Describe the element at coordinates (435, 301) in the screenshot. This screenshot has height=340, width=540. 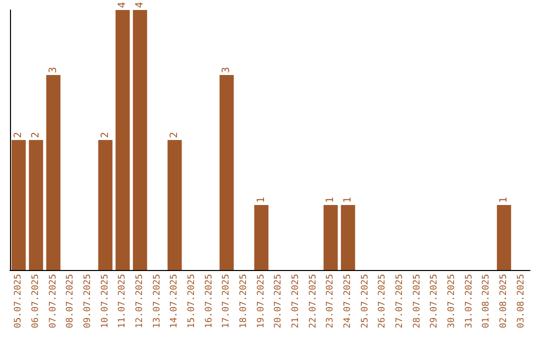
I see `x-tick-label: 29.07.2025` at that location.